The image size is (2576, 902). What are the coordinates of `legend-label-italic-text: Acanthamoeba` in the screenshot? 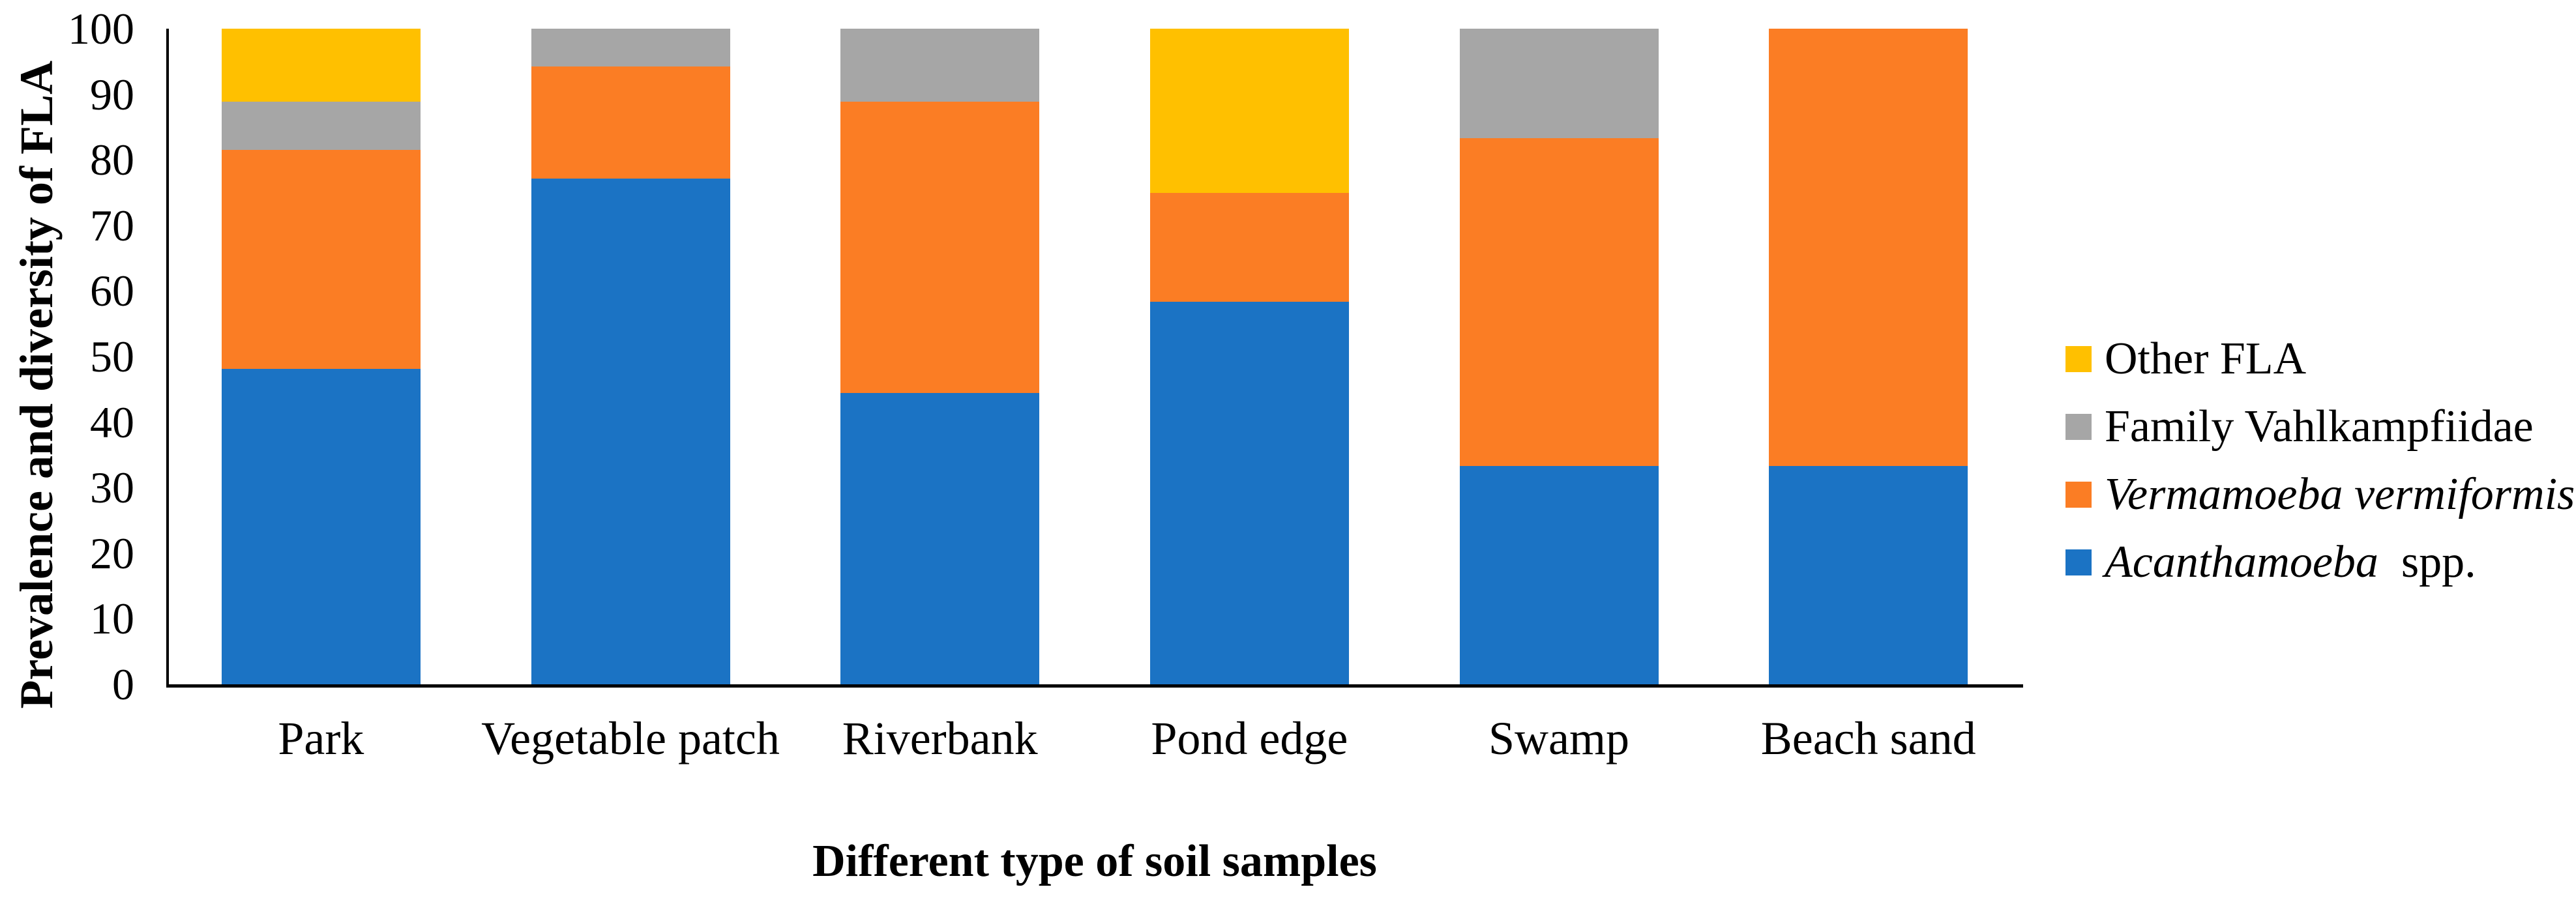 It's located at (2241, 562).